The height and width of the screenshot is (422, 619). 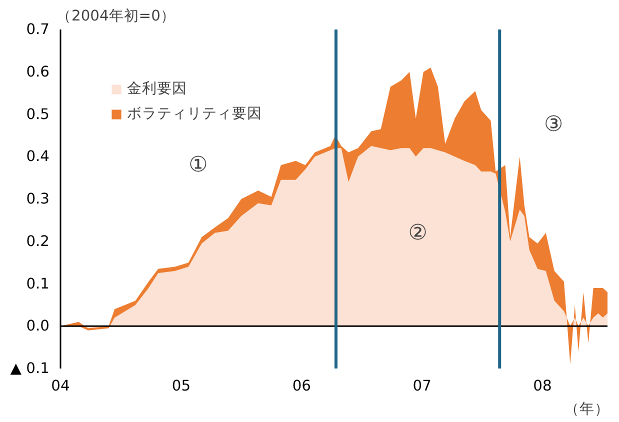 What do you see at coordinates (422, 386) in the screenshot?
I see `x-tick-label: 07` at bounding box center [422, 386].